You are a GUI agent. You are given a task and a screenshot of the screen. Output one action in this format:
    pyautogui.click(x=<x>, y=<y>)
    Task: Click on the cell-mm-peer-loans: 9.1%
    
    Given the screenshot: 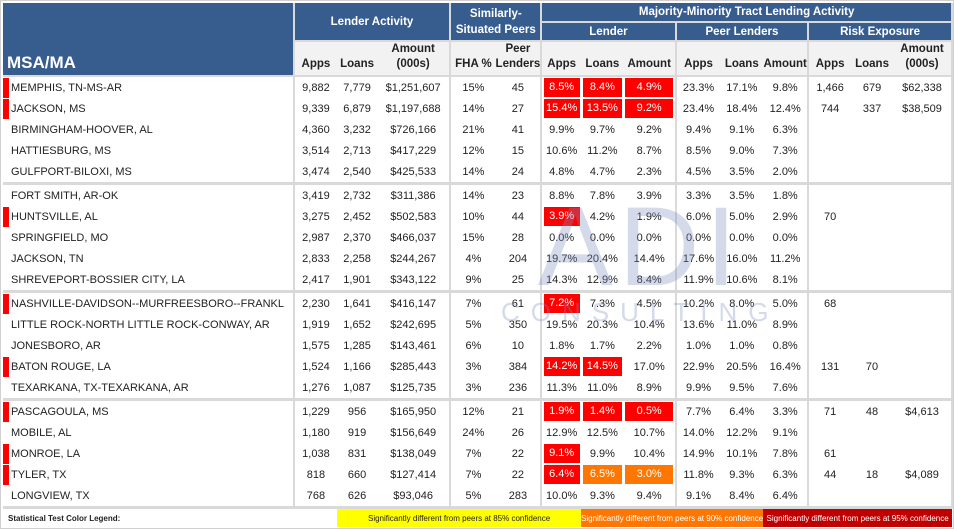 What is the action you would take?
    pyautogui.click(x=742, y=129)
    